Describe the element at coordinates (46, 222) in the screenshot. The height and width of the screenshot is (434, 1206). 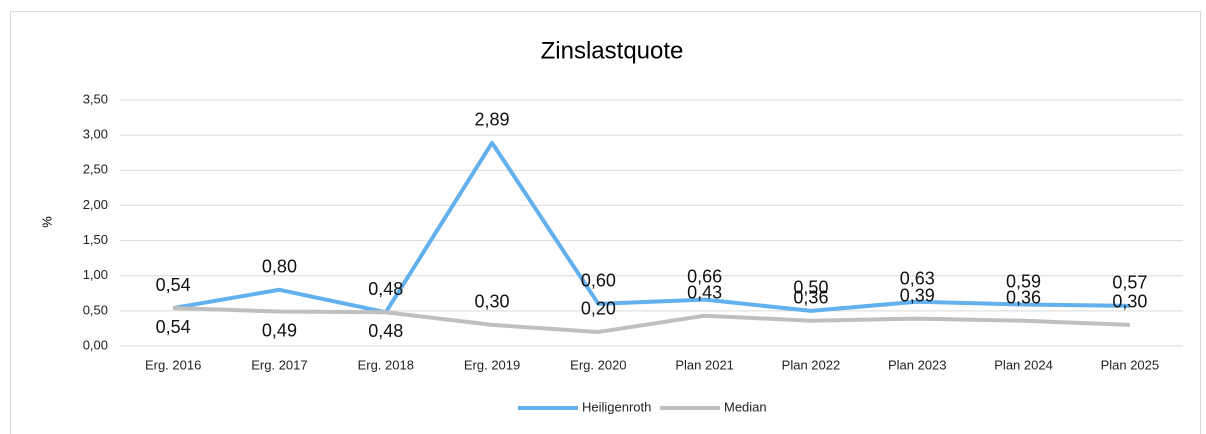
I see `y-axis-label: %` at that location.